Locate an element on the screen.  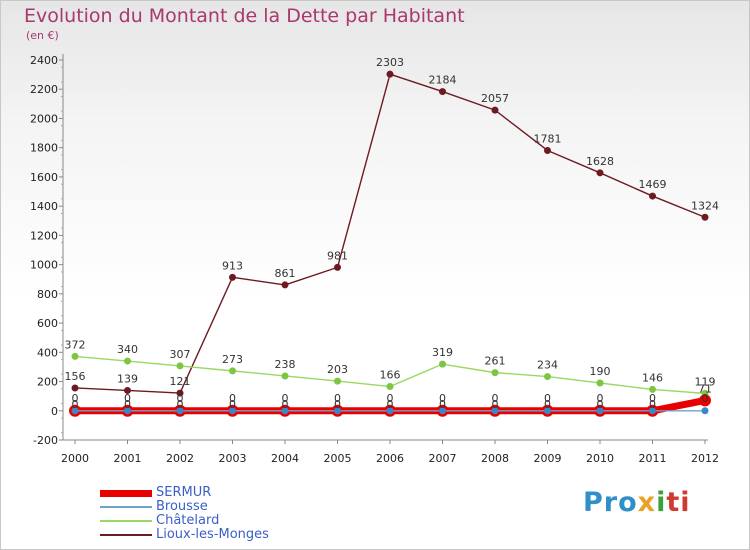
y-tick-label: 2400 is located at coordinates (44, 60).